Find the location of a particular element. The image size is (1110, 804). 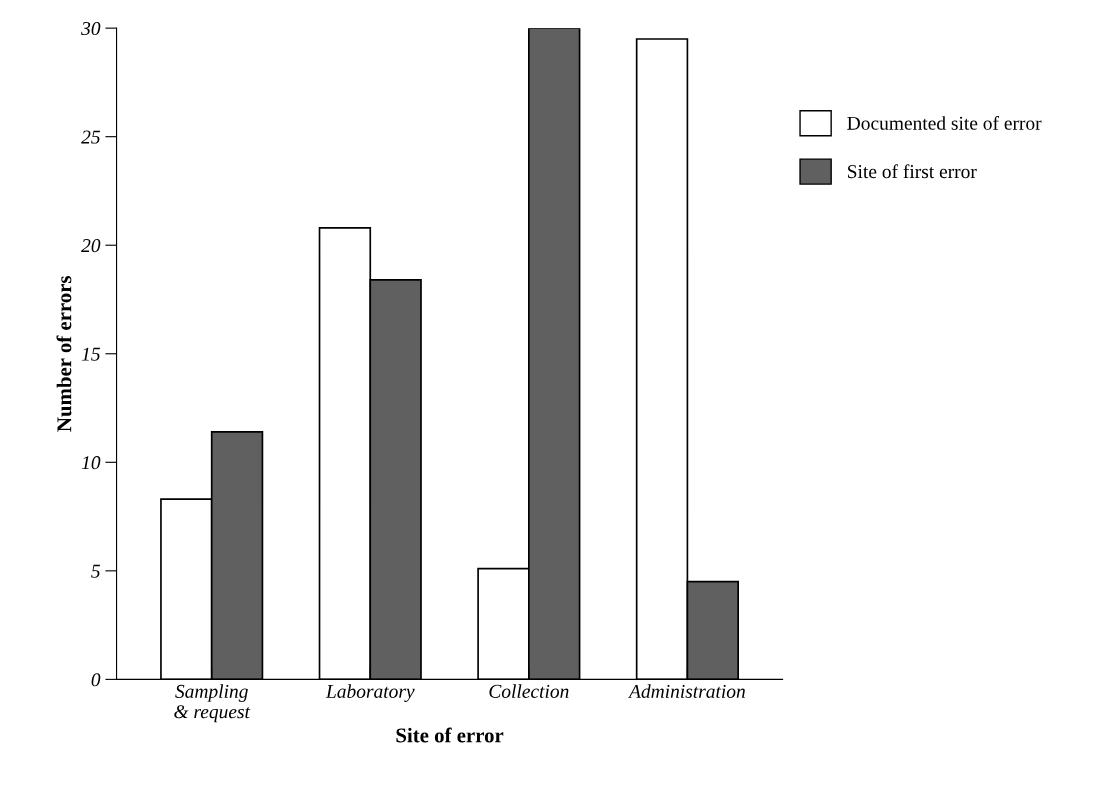

y-tick-label: 0 is located at coordinates (96, 680).